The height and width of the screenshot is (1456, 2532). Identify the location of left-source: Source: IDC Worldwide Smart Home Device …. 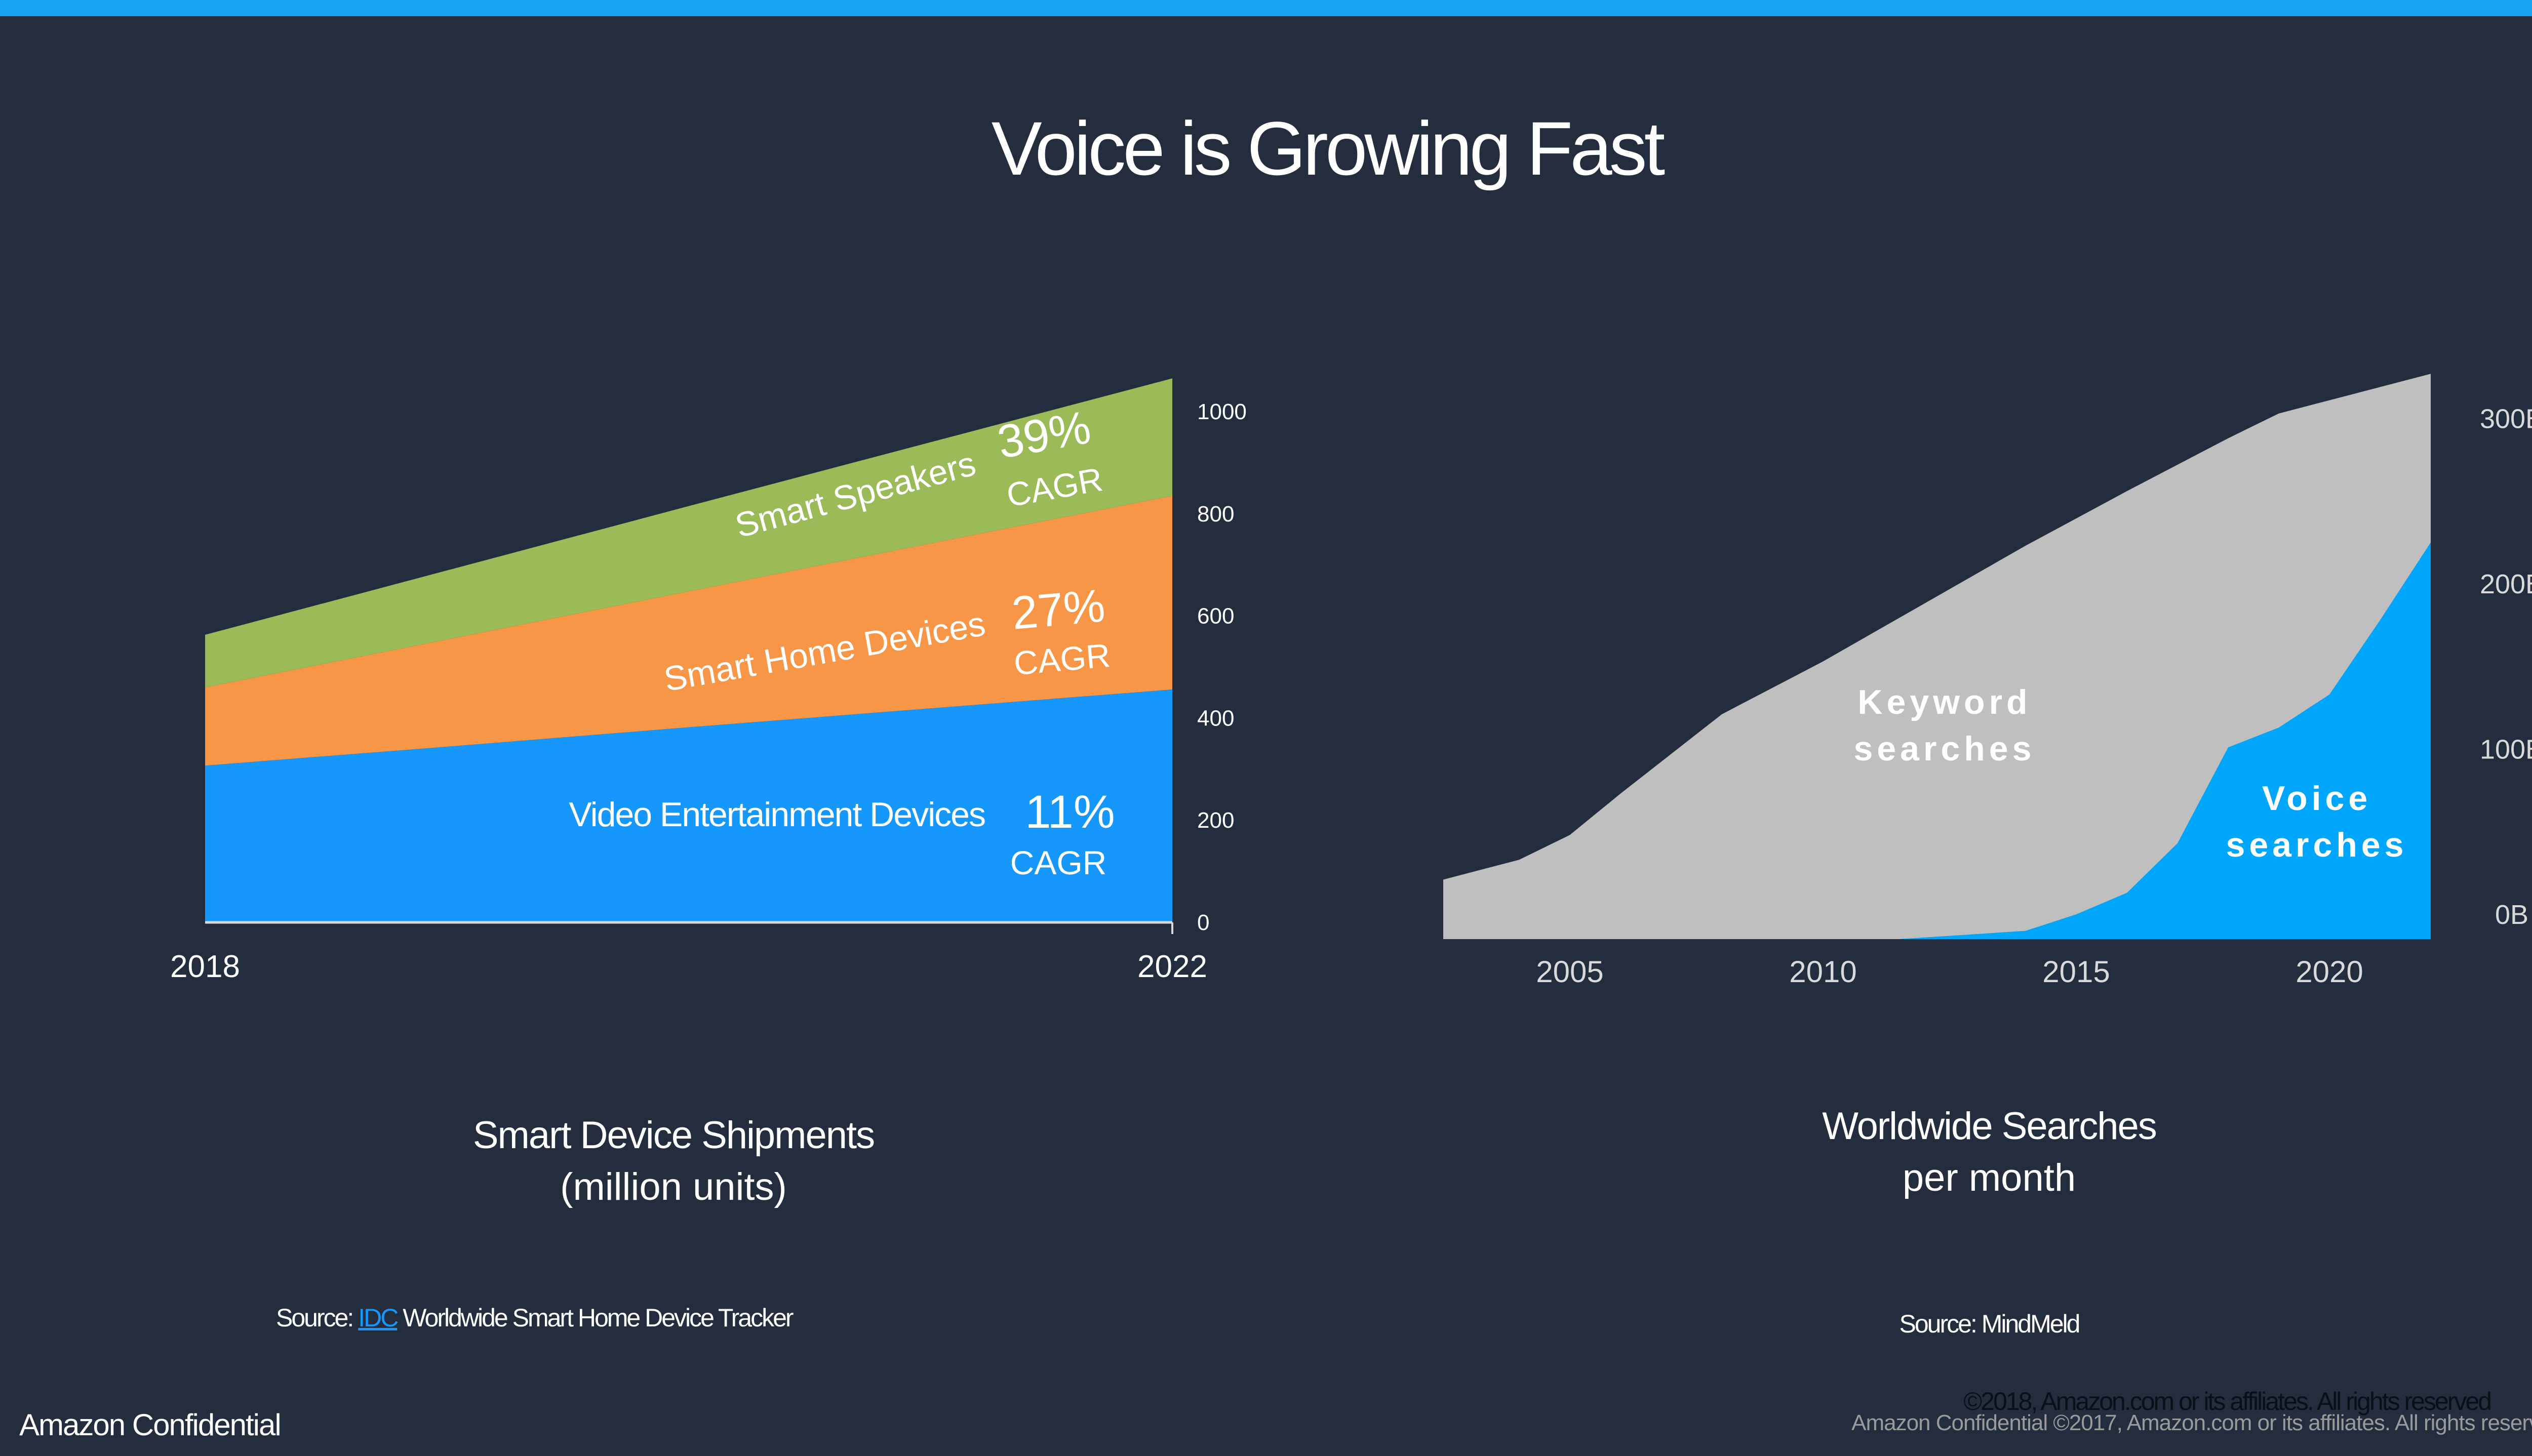
(535, 1318).